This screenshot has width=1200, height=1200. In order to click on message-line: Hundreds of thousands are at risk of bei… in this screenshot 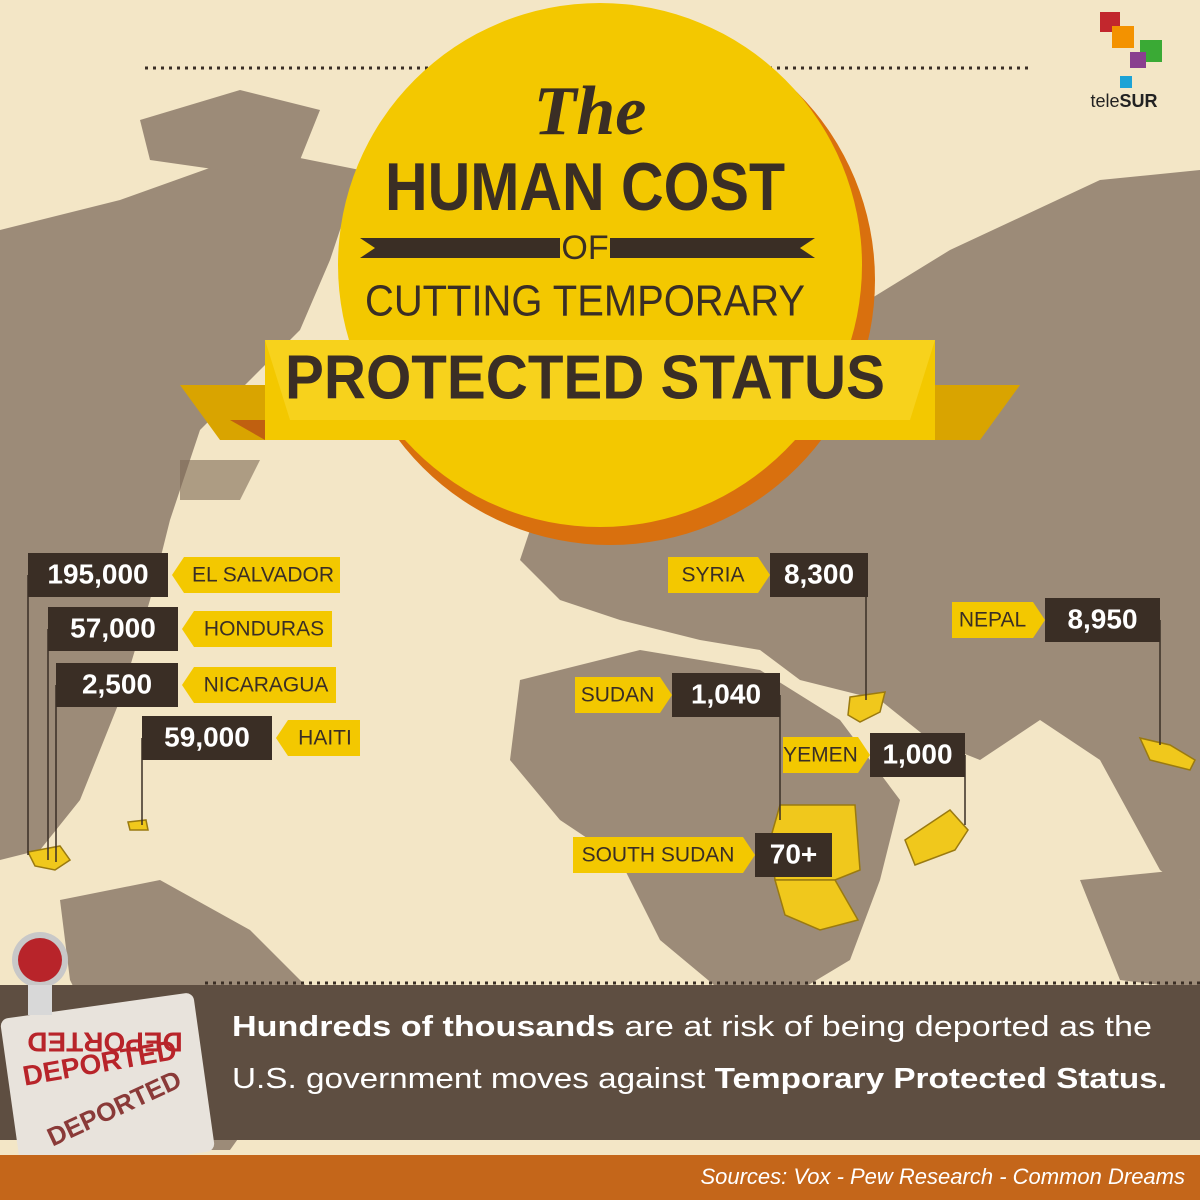, I will do `click(692, 1027)`.